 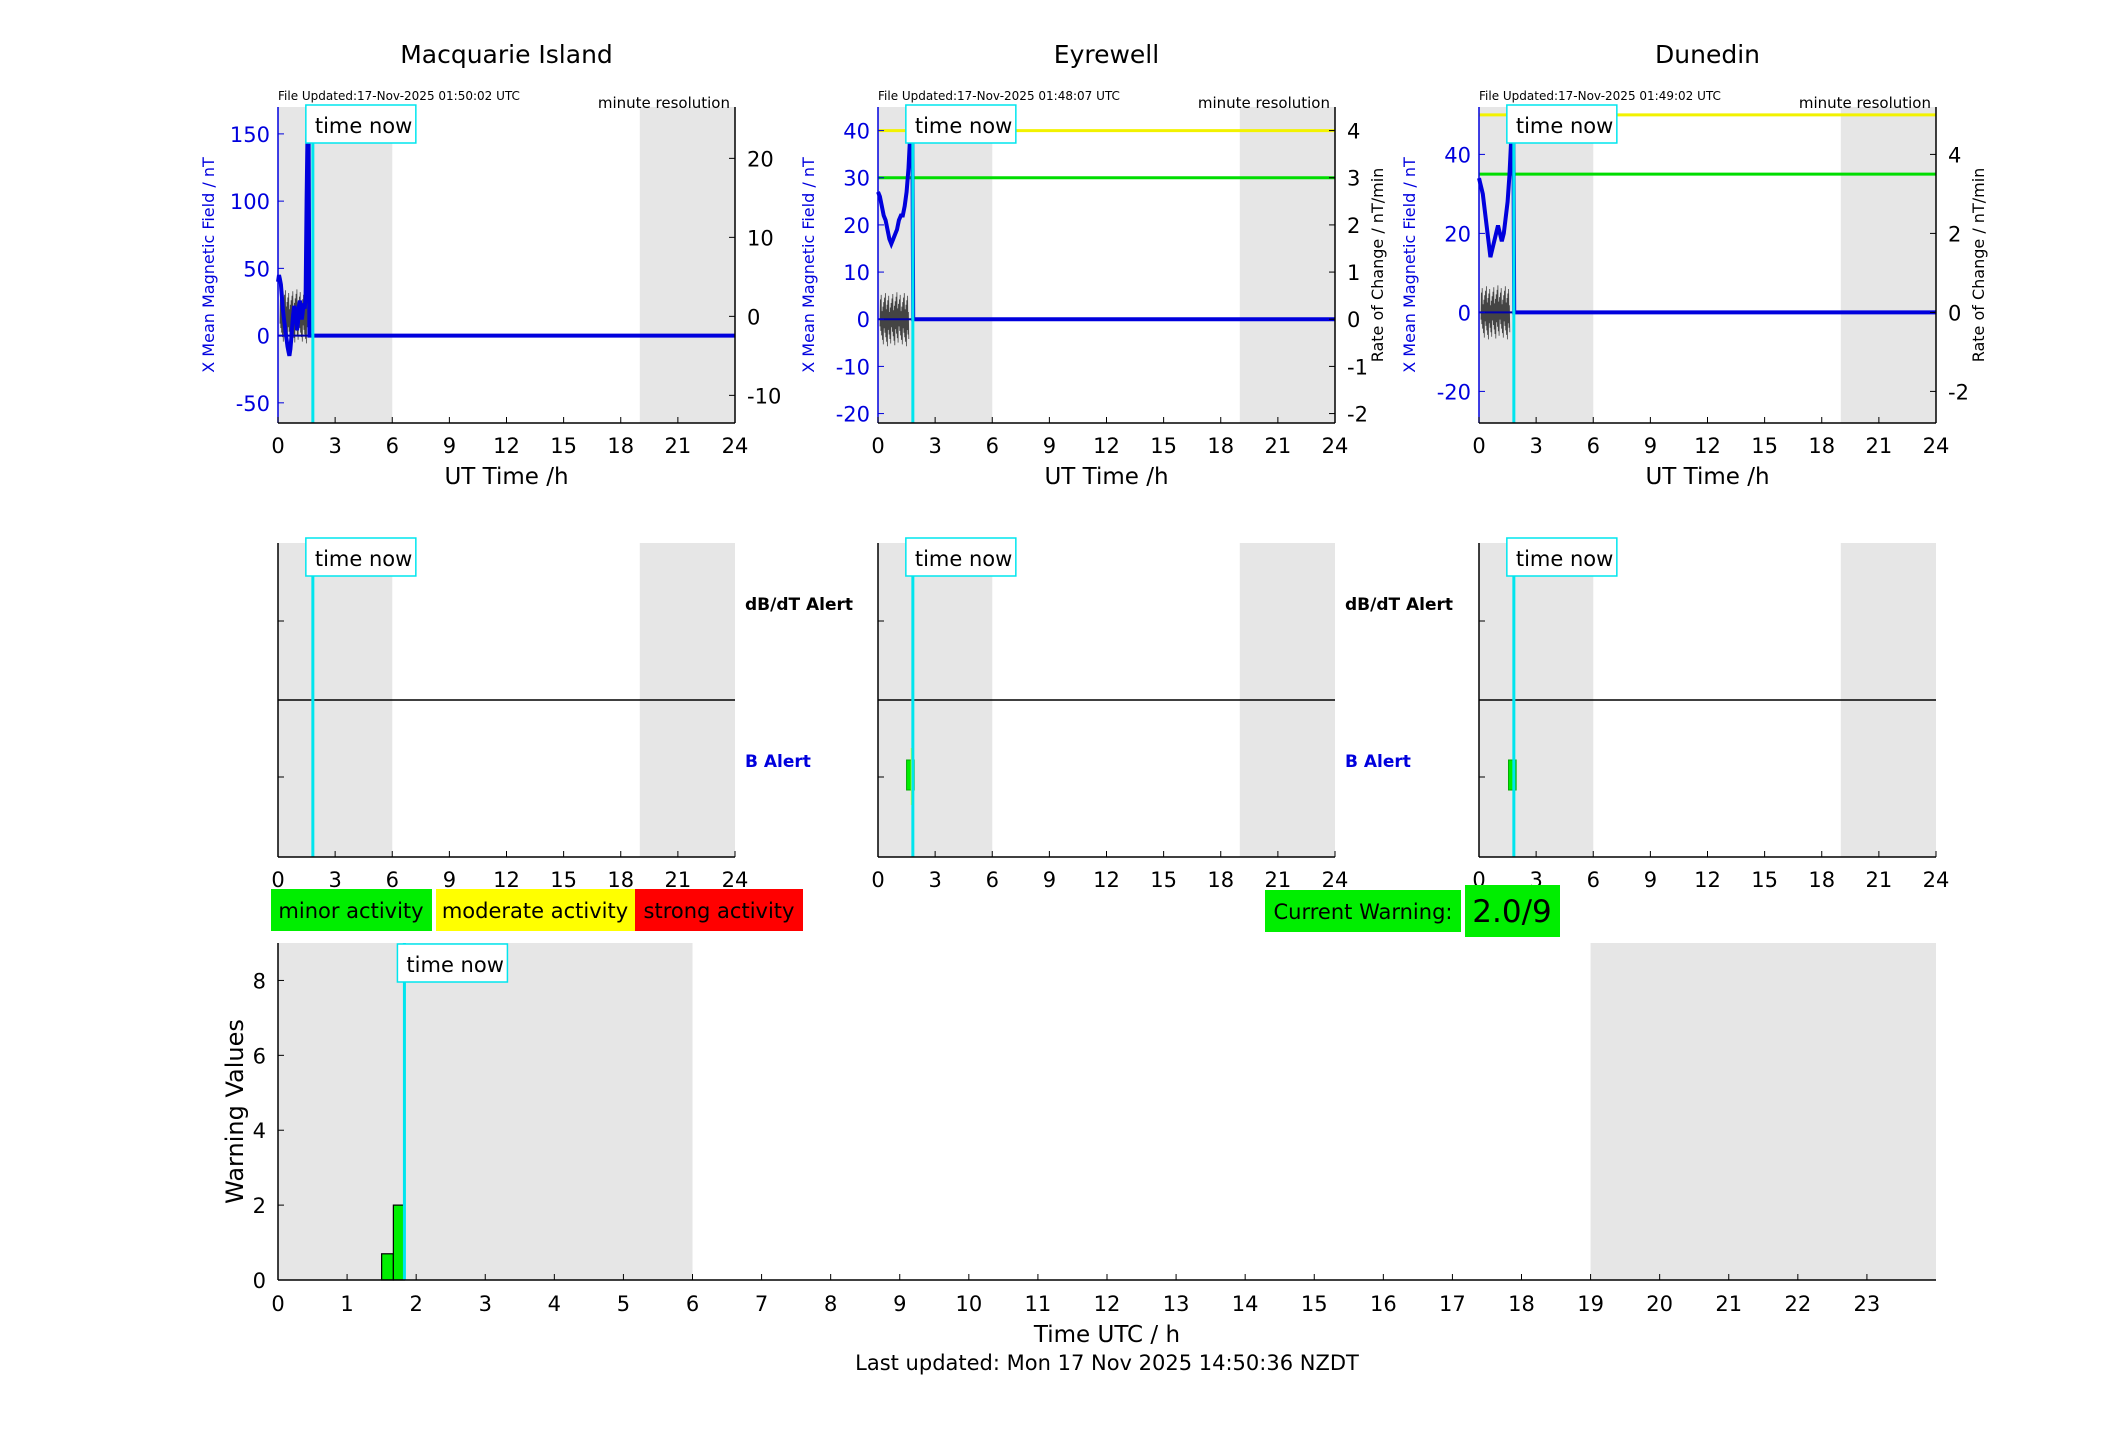 I want to click on alert-panel-0: time now 0 3 6 9 12 15 18 21 24 dB/dT Alert B Alert, so click(x=562, y=714).